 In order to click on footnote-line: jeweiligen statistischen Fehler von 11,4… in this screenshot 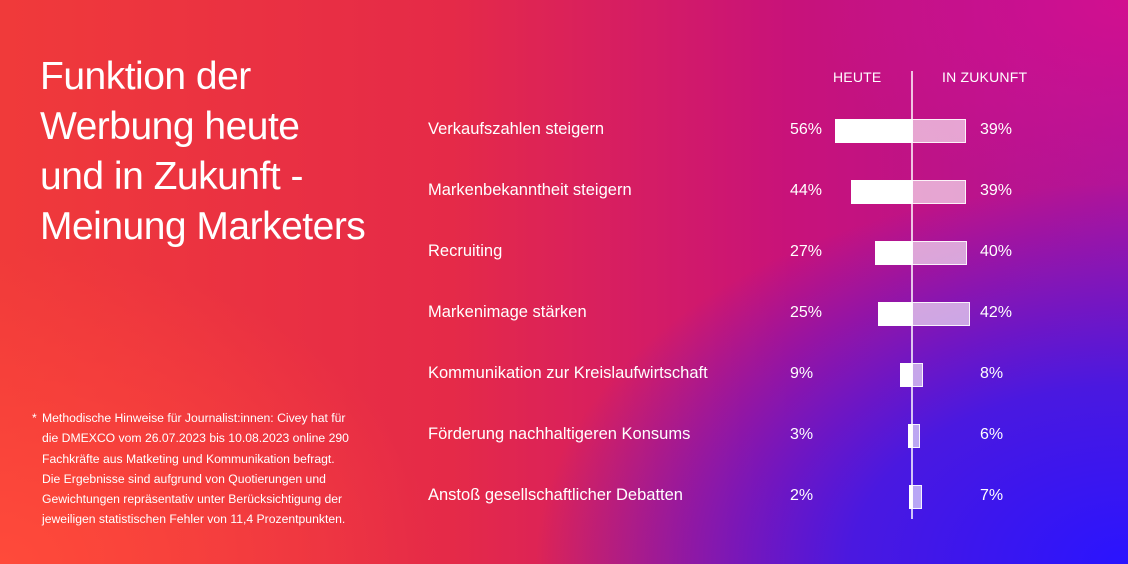, I will do `click(194, 519)`.